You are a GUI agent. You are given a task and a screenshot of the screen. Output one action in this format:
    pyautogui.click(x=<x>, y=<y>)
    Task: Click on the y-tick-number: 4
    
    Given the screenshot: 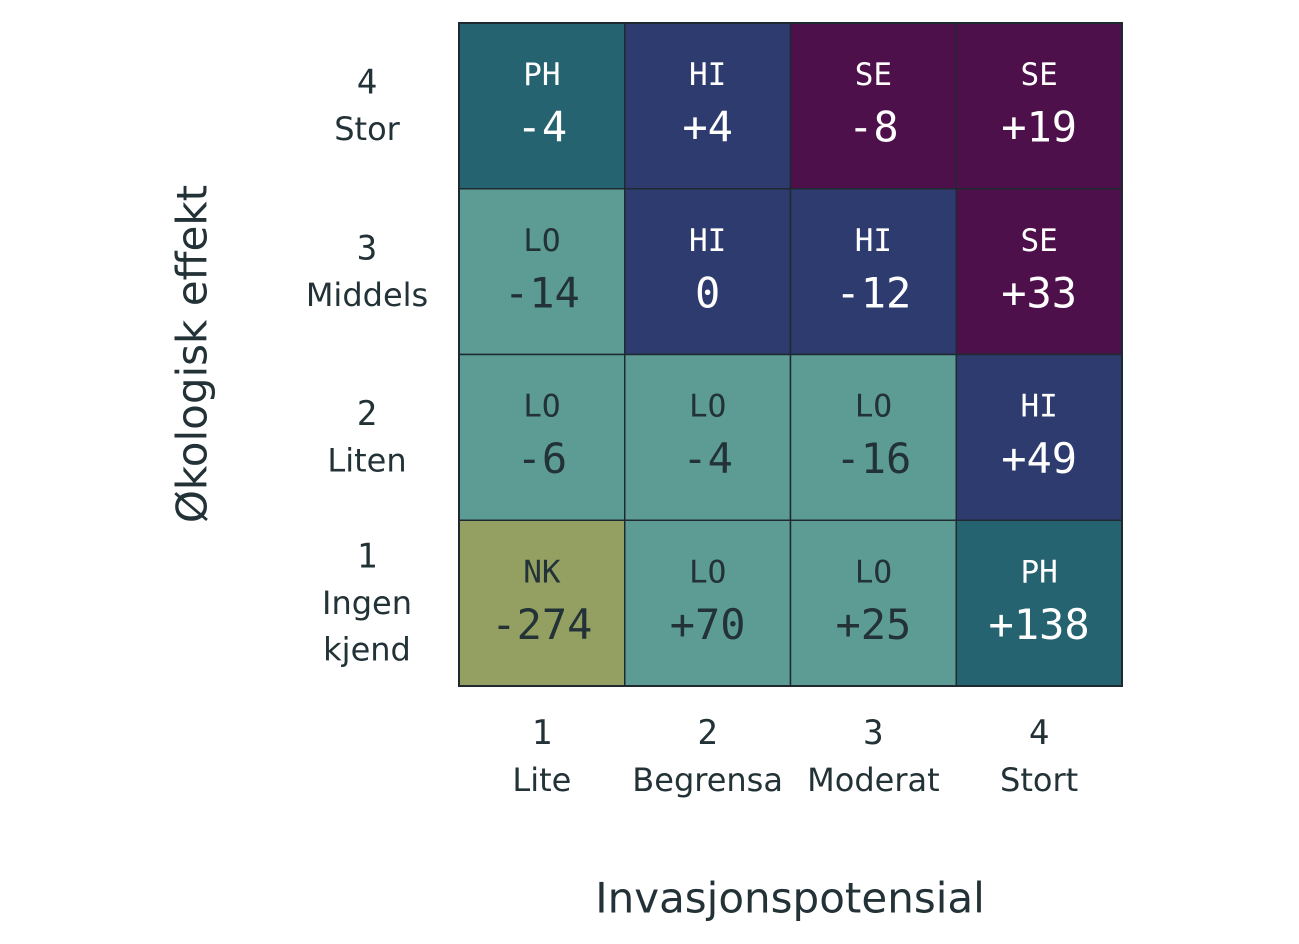 What is the action you would take?
    pyautogui.click(x=367, y=83)
    